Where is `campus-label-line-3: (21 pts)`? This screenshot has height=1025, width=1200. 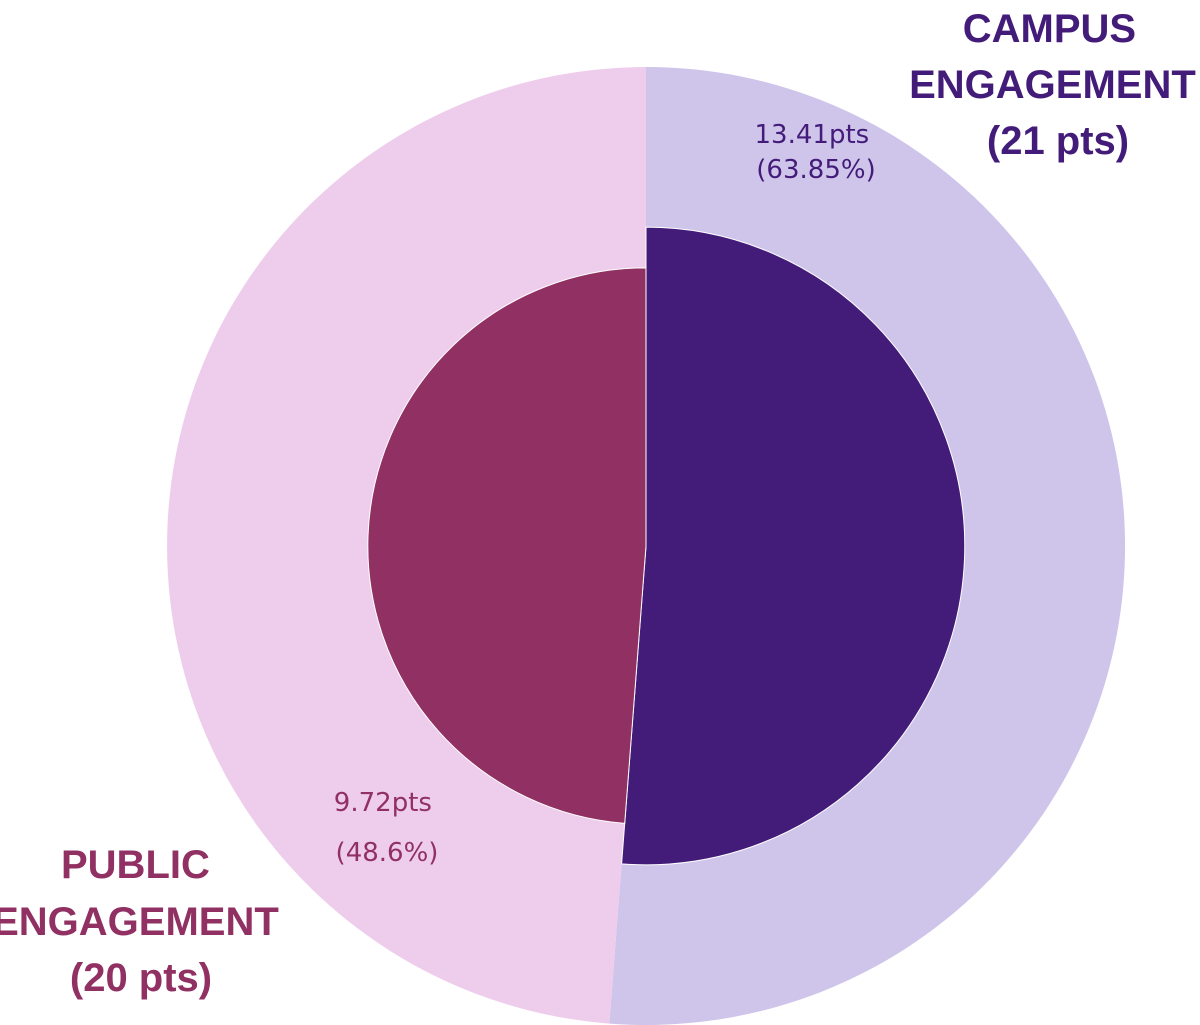
campus-label-line-3: (21 pts) is located at coordinates (1058, 141).